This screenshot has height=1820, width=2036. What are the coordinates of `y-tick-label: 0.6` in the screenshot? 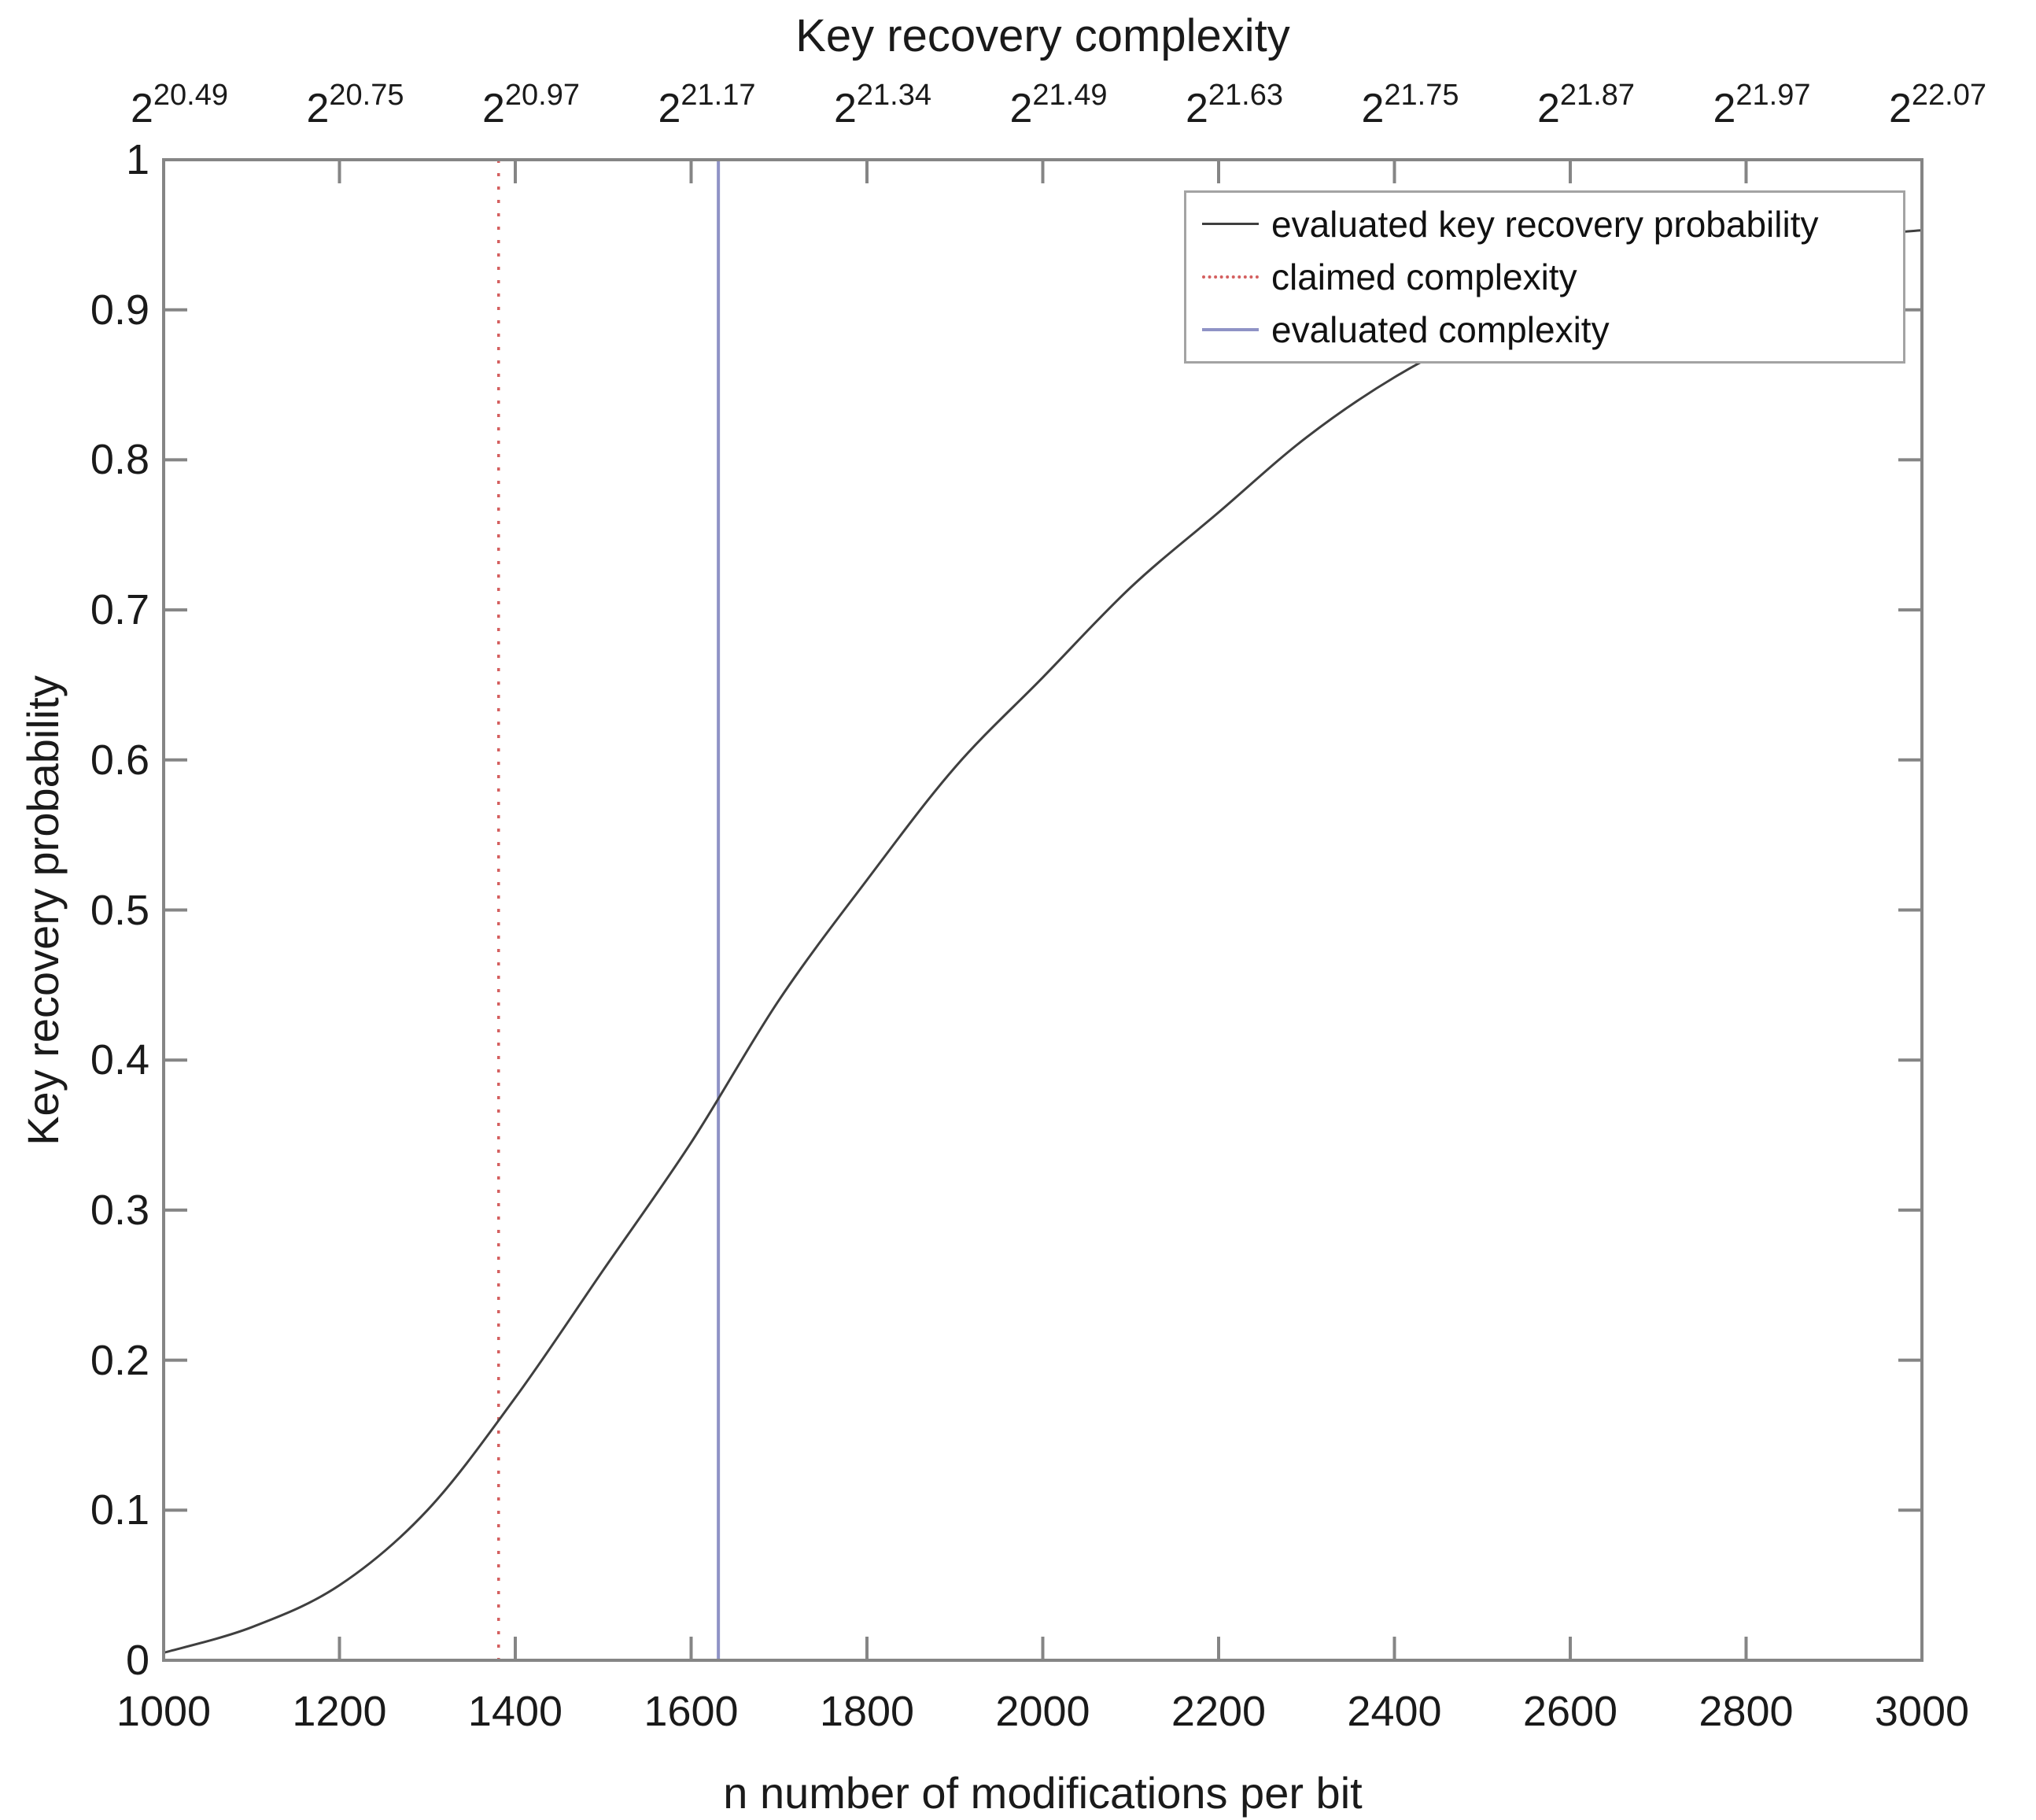 It's located at (119, 760).